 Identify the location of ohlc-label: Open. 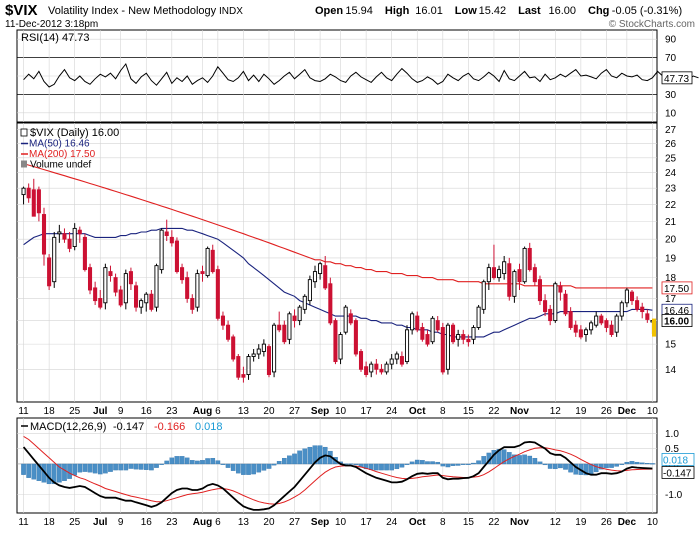
(329, 11).